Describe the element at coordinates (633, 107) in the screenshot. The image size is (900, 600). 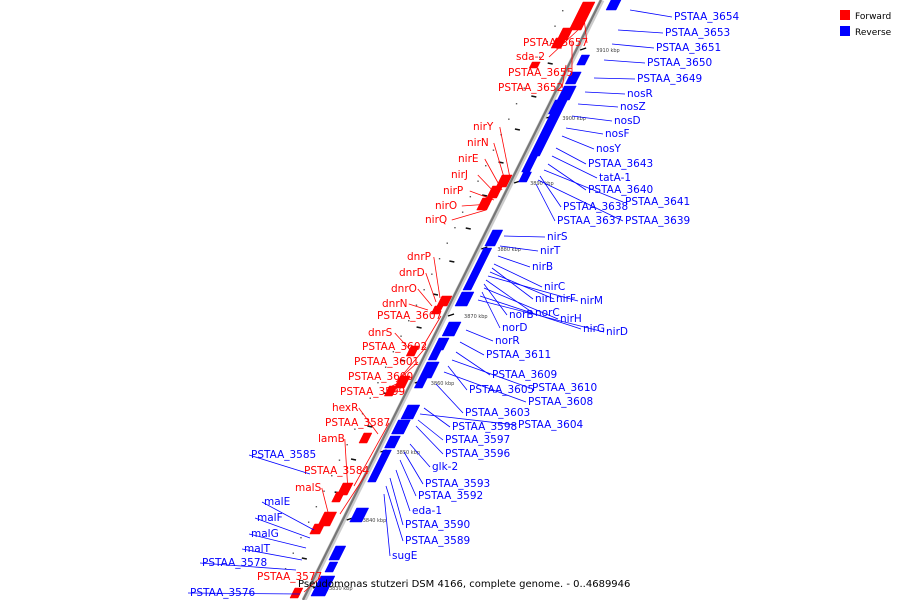
I see `gene-label: nosZ` at that location.